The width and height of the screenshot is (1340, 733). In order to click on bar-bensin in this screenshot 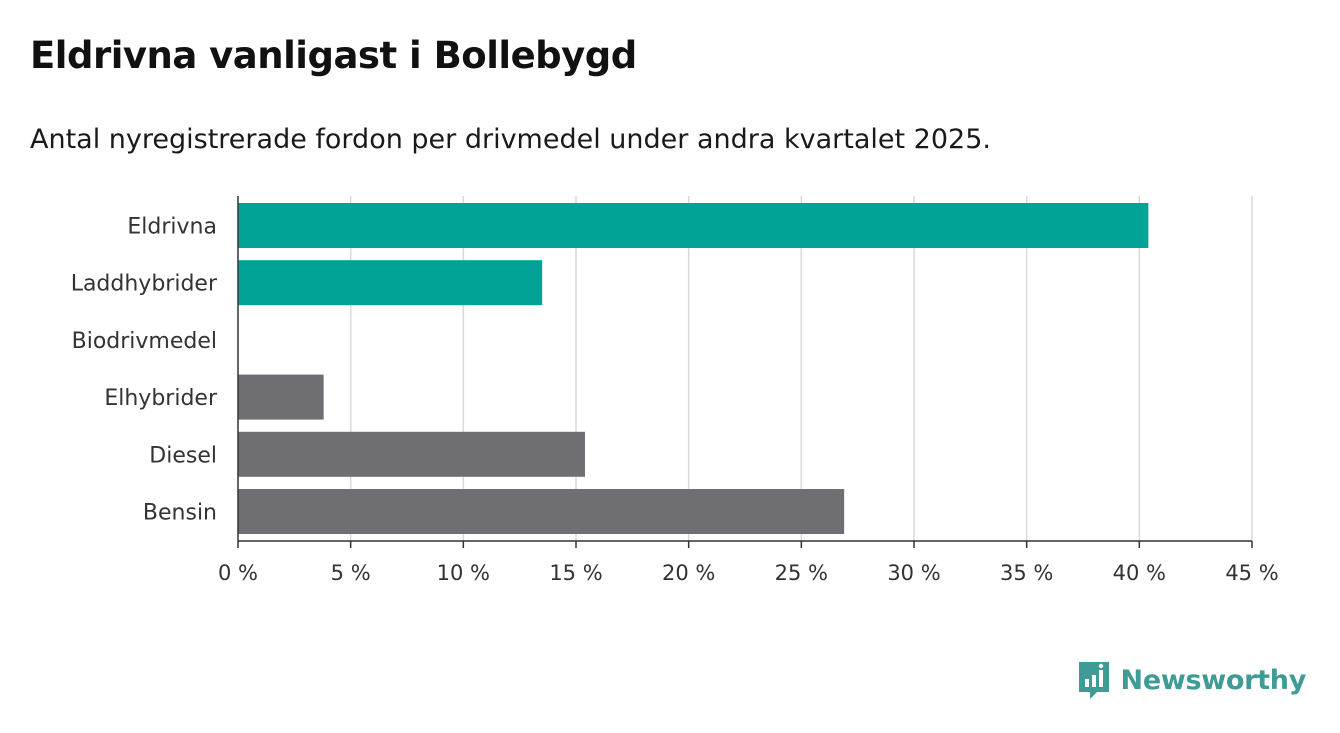, I will do `click(541, 511)`.